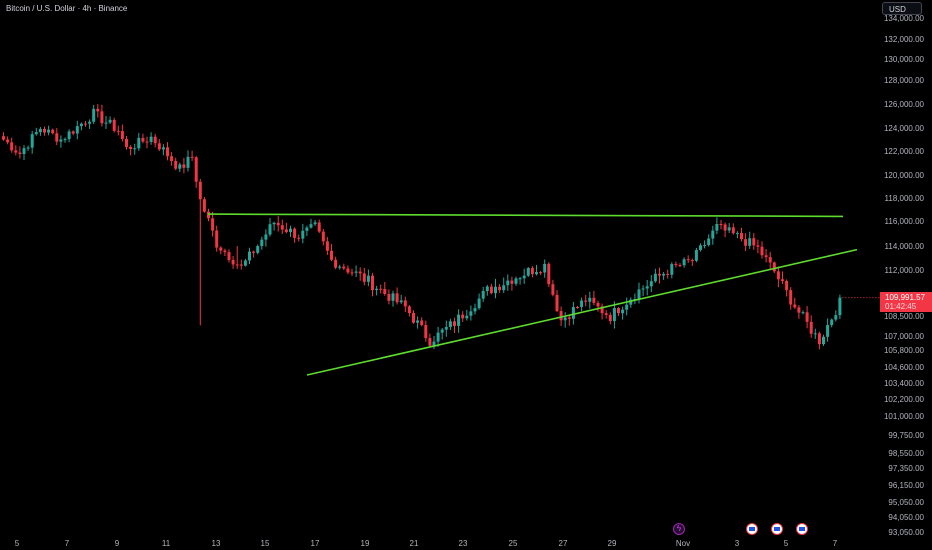 The height and width of the screenshot is (550, 932). Describe the element at coordinates (835, 543) in the screenshot. I see `x-tick-label: 7` at that location.